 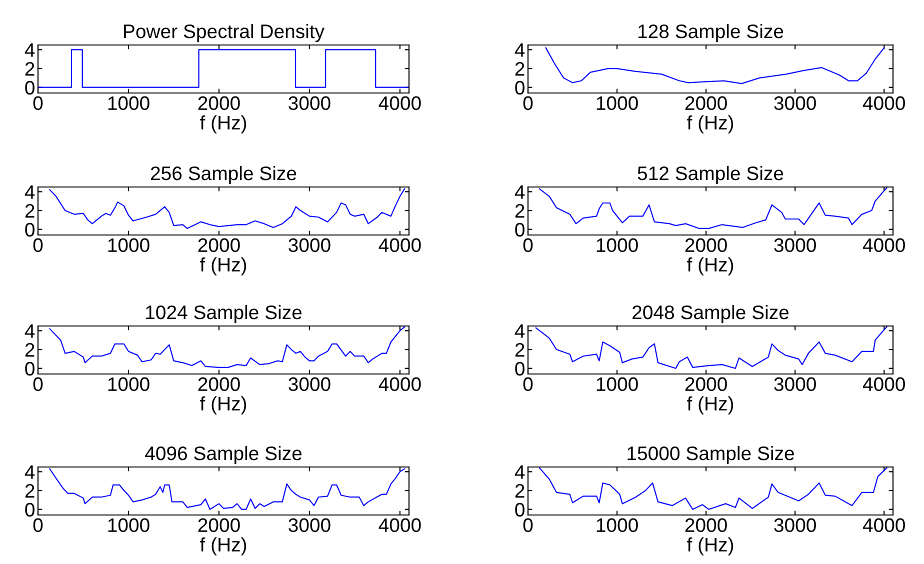 What do you see at coordinates (710, 314) in the screenshot?
I see `chart-title: 2048 Sample Size` at bounding box center [710, 314].